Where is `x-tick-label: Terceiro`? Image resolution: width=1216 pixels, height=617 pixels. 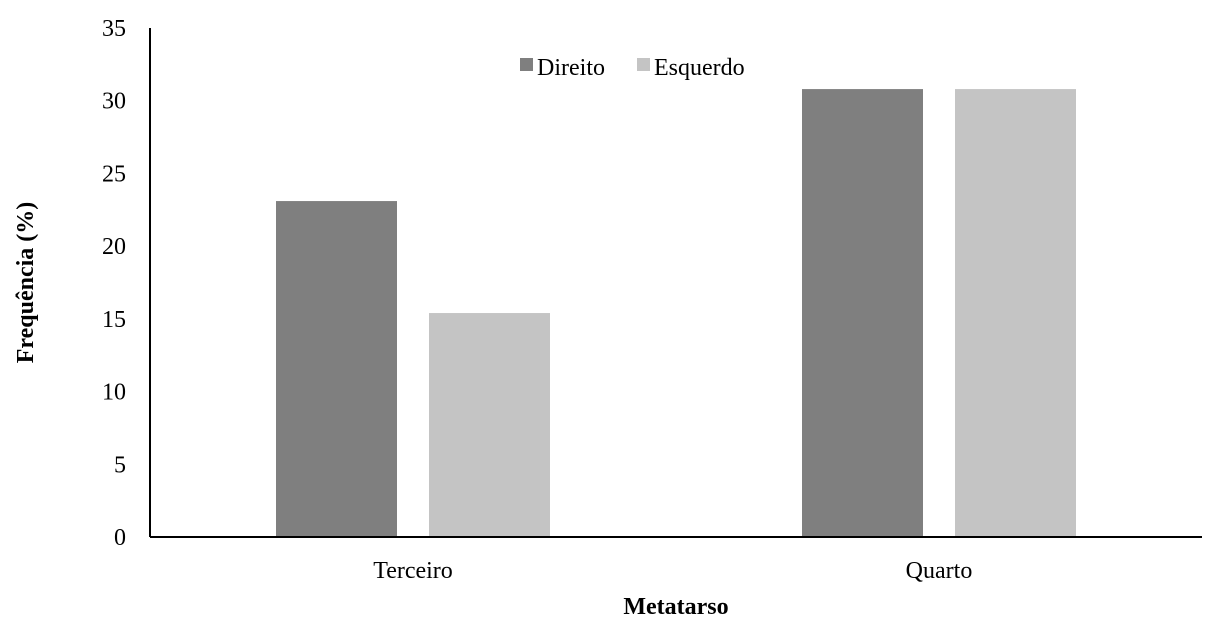
x-tick-label: Terceiro is located at coordinates (413, 571).